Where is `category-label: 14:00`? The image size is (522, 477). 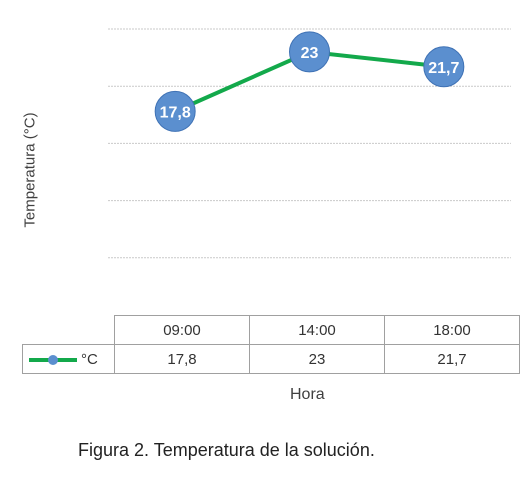
category-label: 14:00 is located at coordinates (317, 330).